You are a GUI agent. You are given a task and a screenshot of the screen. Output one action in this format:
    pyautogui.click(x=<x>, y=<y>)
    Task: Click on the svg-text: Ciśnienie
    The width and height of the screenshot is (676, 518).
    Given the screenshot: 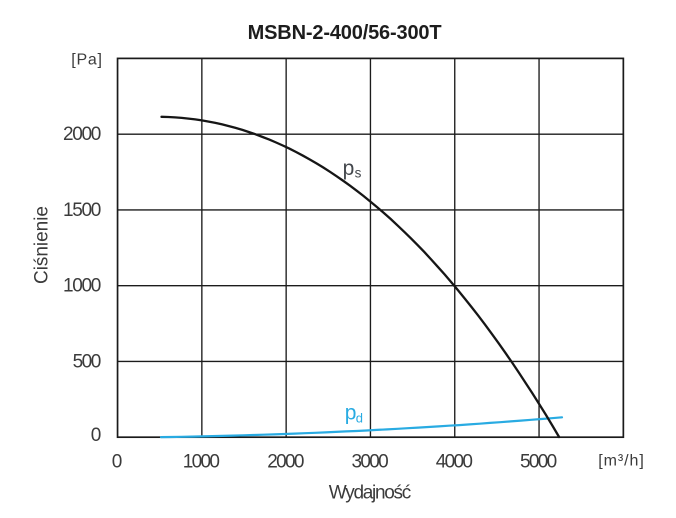 What is the action you would take?
    pyautogui.click(x=42, y=245)
    